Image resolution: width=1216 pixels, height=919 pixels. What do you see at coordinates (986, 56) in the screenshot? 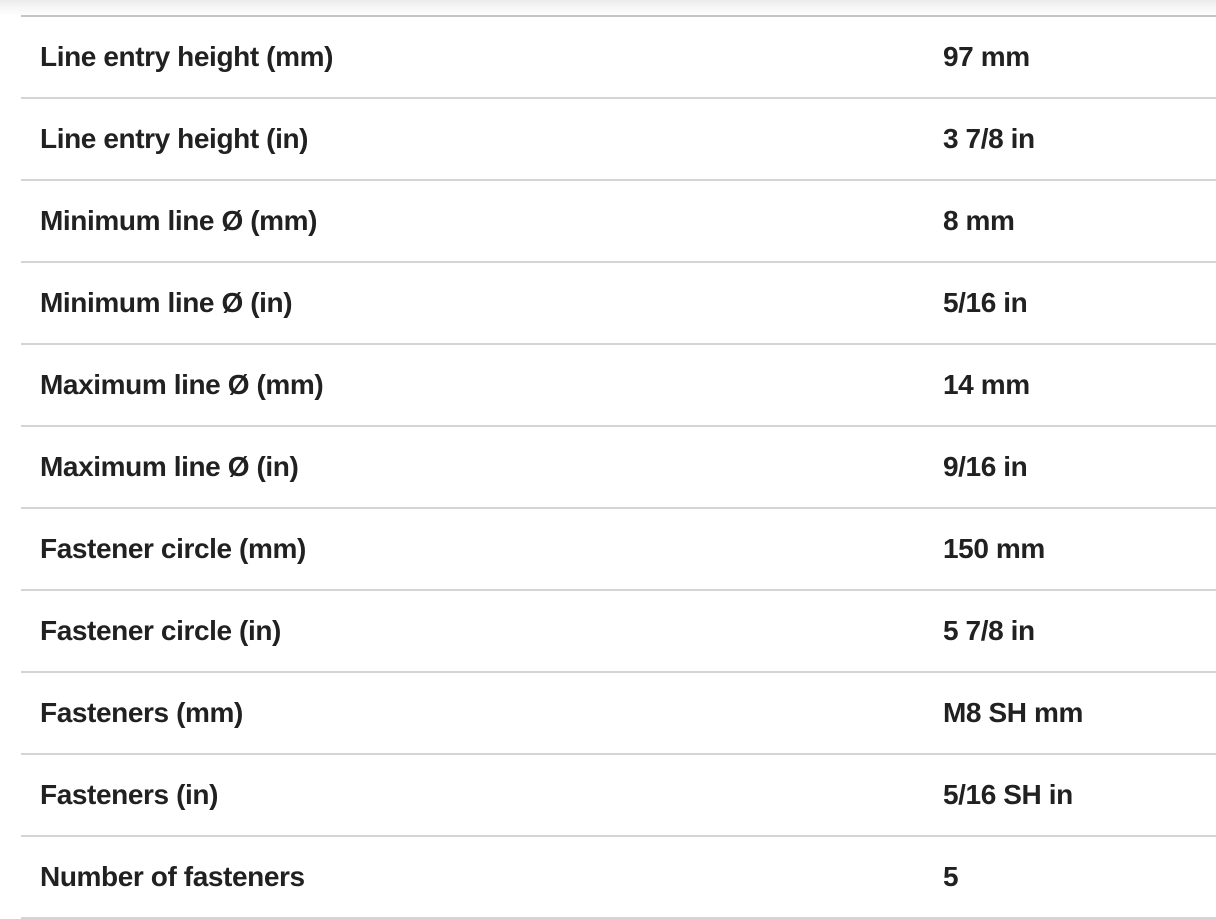
I see `spec-value: 97 mm` at bounding box center [986, 56].